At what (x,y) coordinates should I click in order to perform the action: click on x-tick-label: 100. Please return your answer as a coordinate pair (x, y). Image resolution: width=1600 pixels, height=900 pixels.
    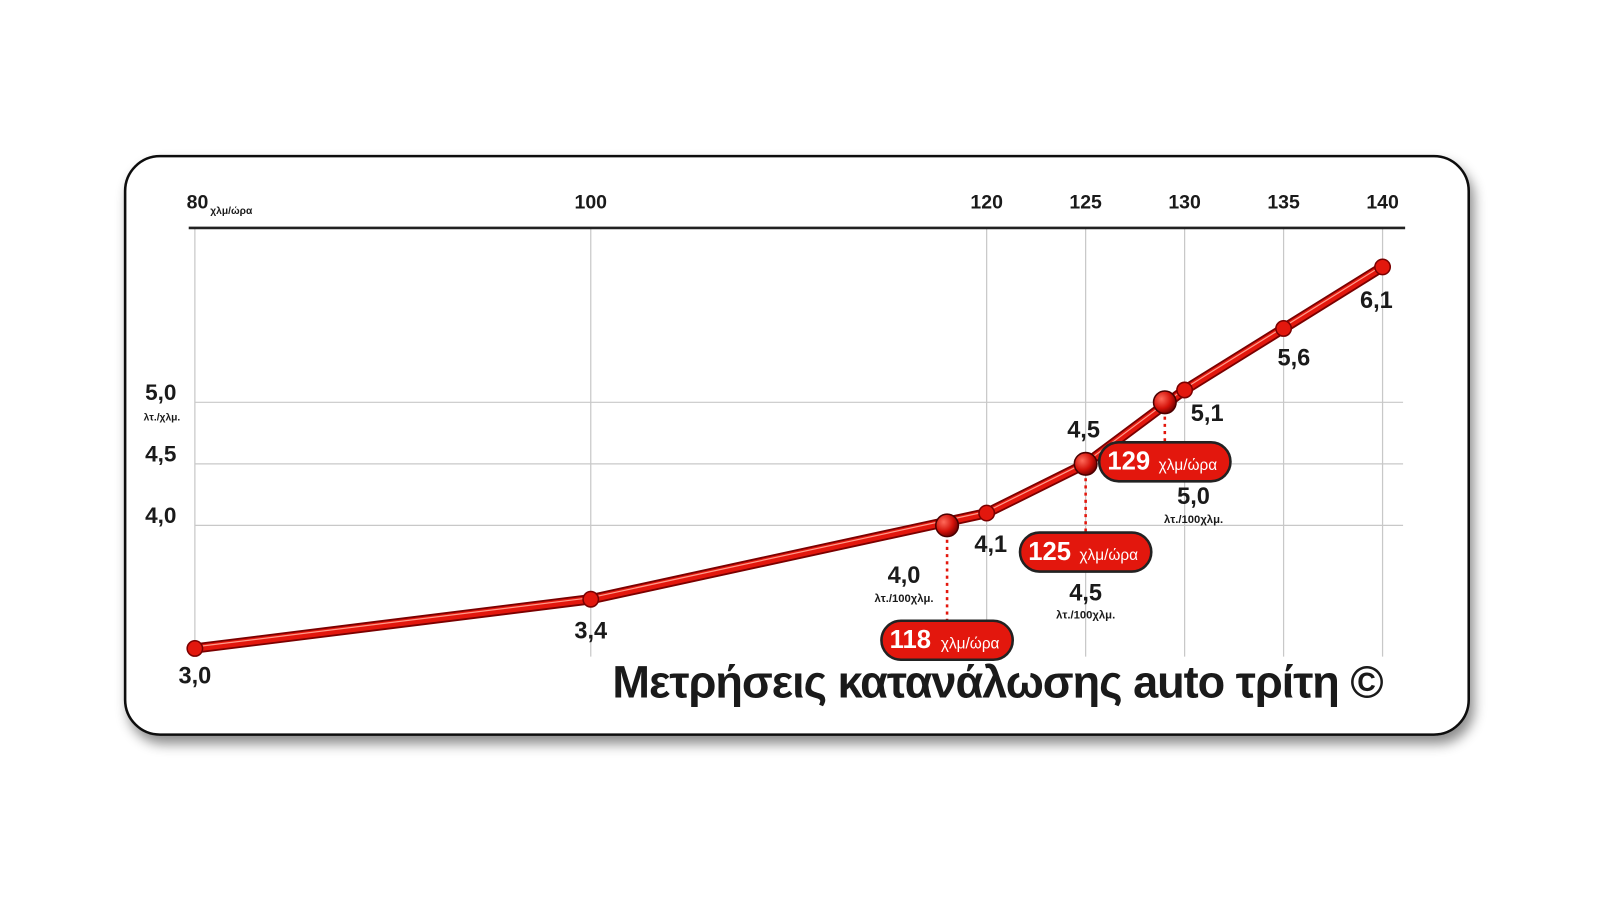
    Looking at the image, I should click on (591, 202).